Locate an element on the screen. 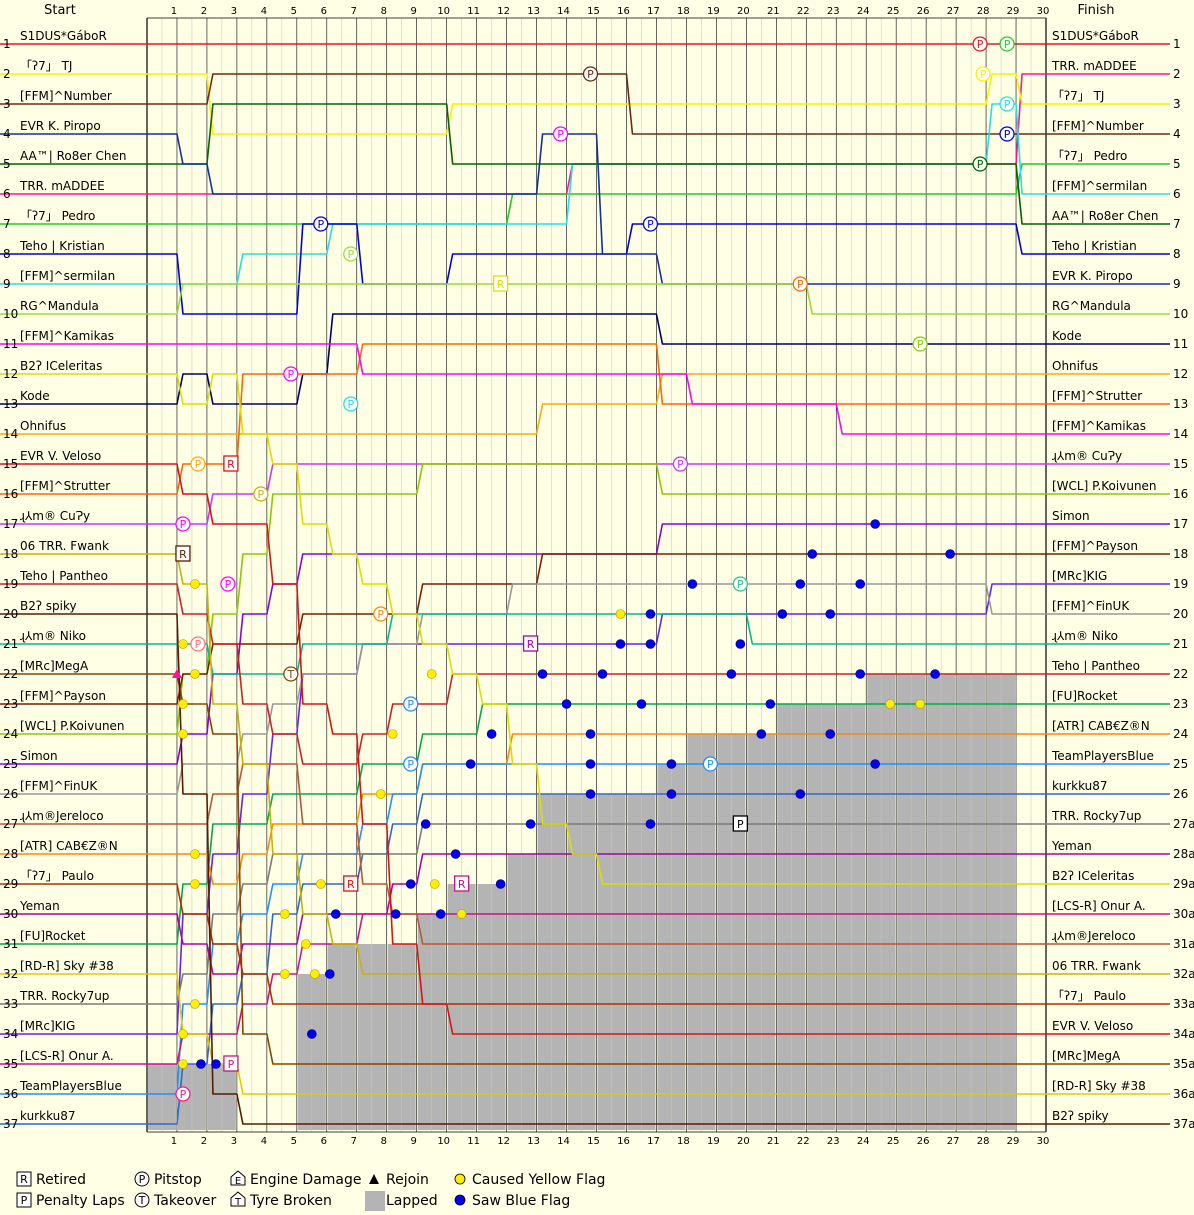  lap-number-bottom: 17 is located at coordinates (653, 1141).